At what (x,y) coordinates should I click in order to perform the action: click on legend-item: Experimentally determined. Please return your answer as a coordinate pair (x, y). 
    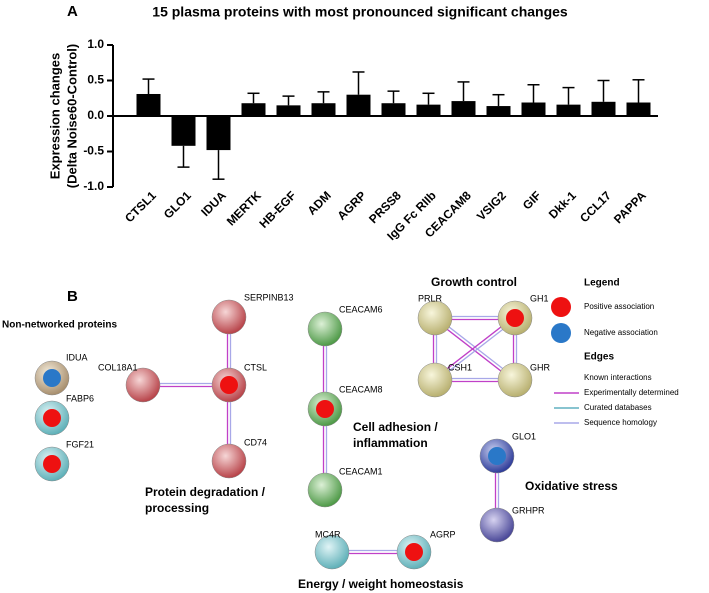
    Looking at the image, I should click on (631, 392).